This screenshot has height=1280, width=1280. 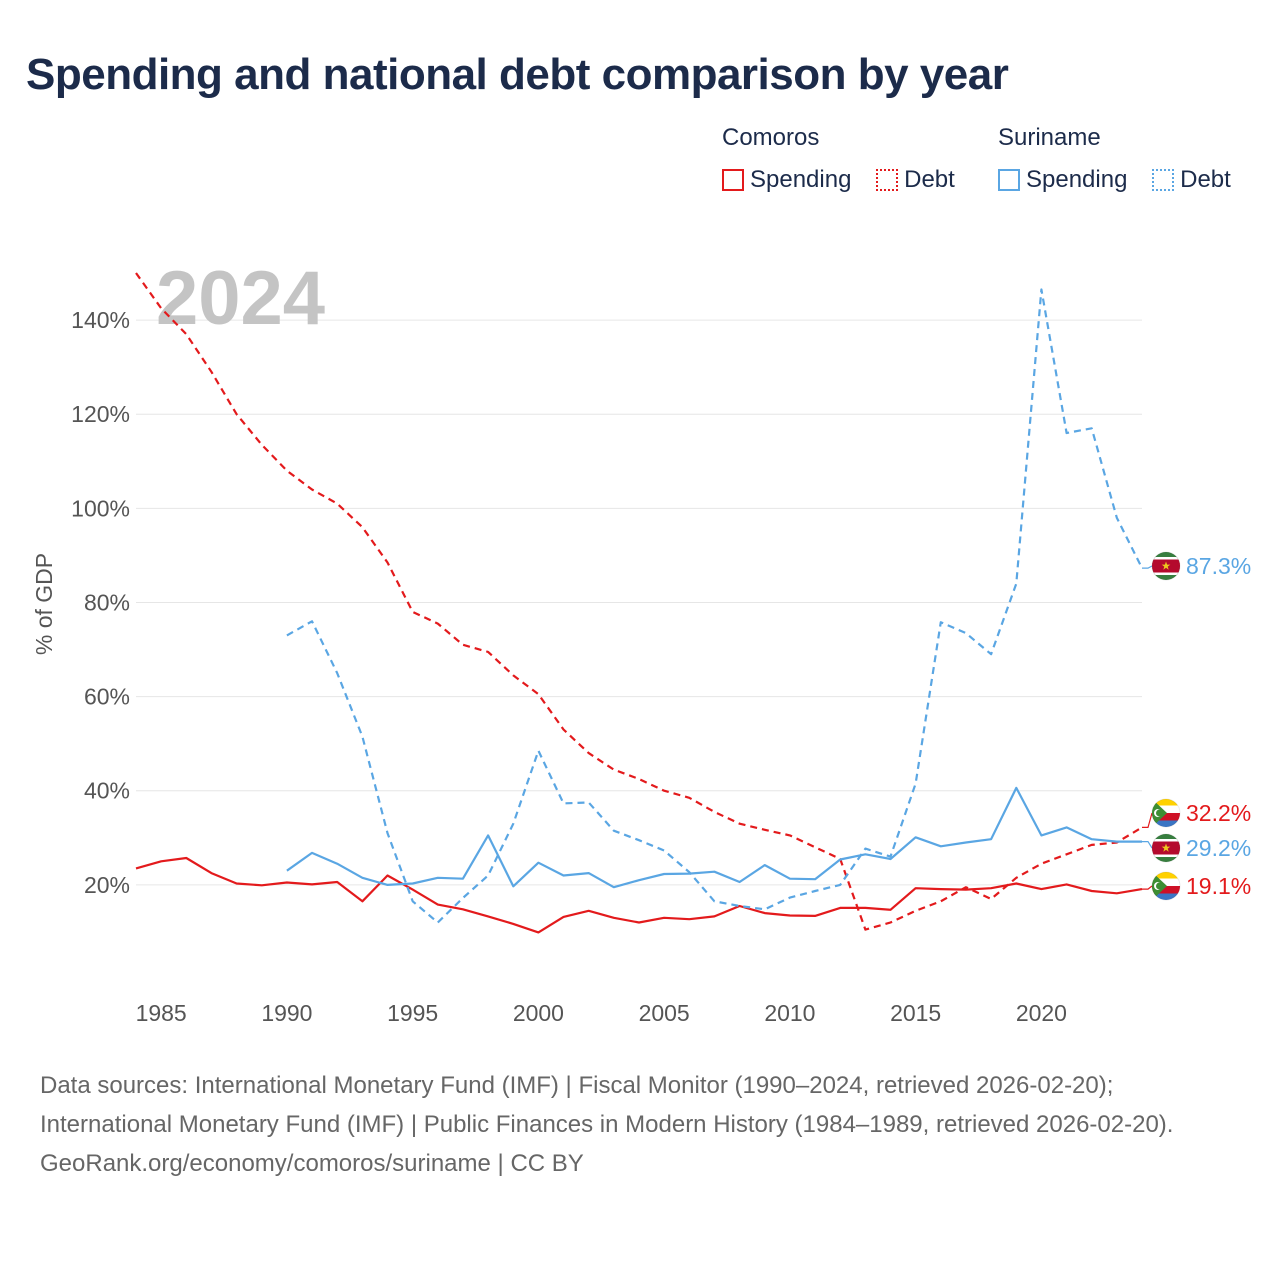 I want to click on end-label-value: 19.1%, so click(x=1218, y=886).